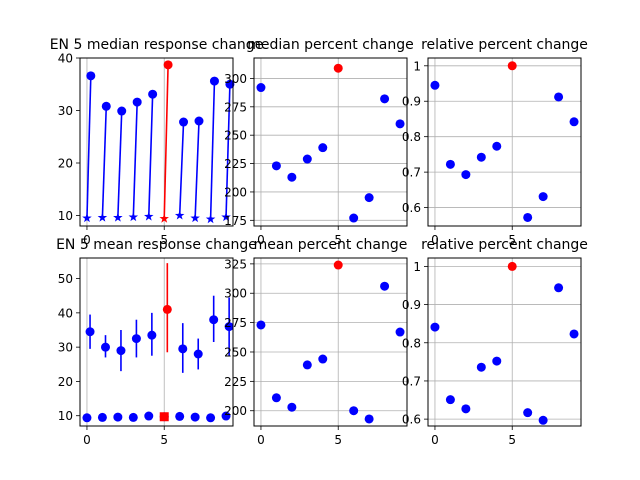 This screenshot has height=480, width=640. What do you see at coordinates (235, 264) in the screenshot?
I see `y-tick-label: 325` at bounding box center [235, 264].